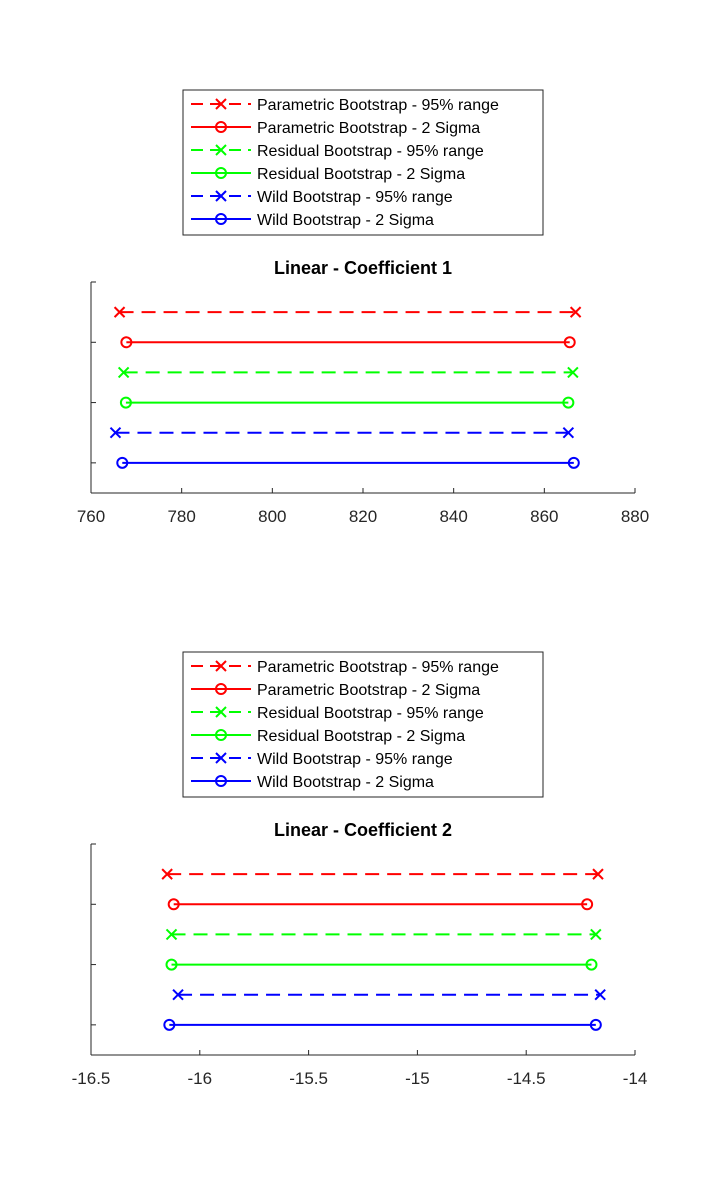  Describe the element at coordinates (363, 830) in the screenshot. I see `chart-title: Linear - Coefficient 2` at that location.